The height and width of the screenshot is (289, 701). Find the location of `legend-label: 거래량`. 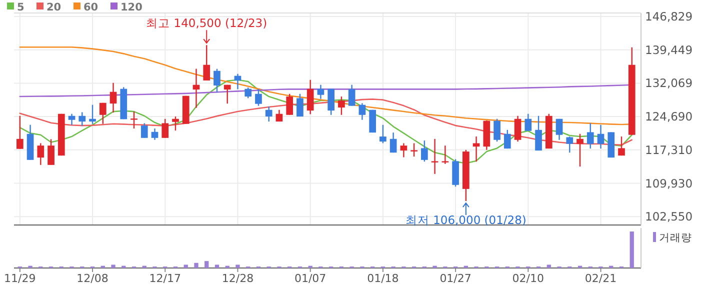

legend-label: 거래량 is located at coordinates (675, 238).